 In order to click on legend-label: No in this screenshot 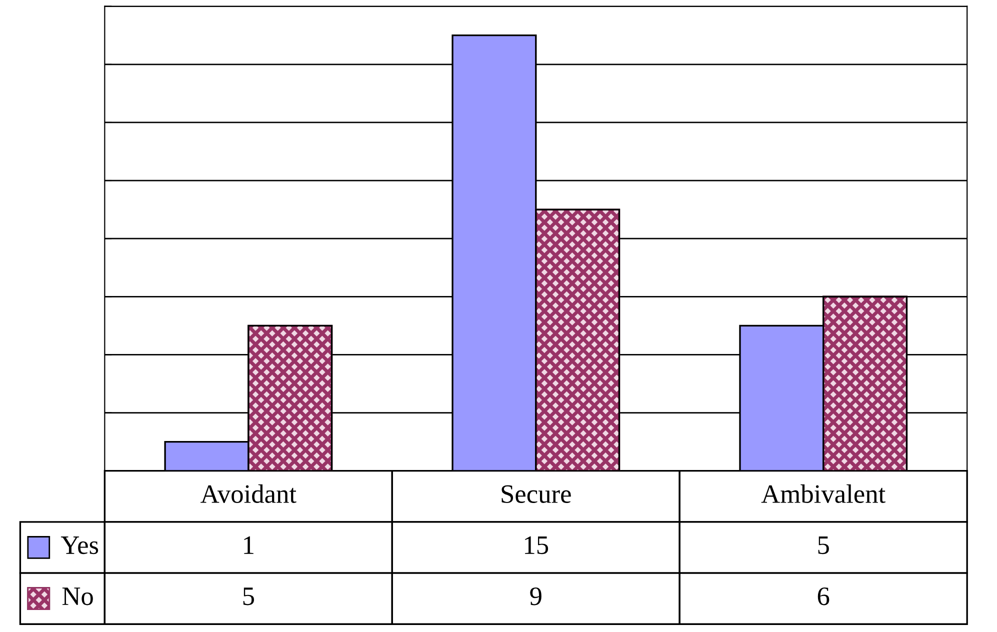, I will do `click(77, 597)`.